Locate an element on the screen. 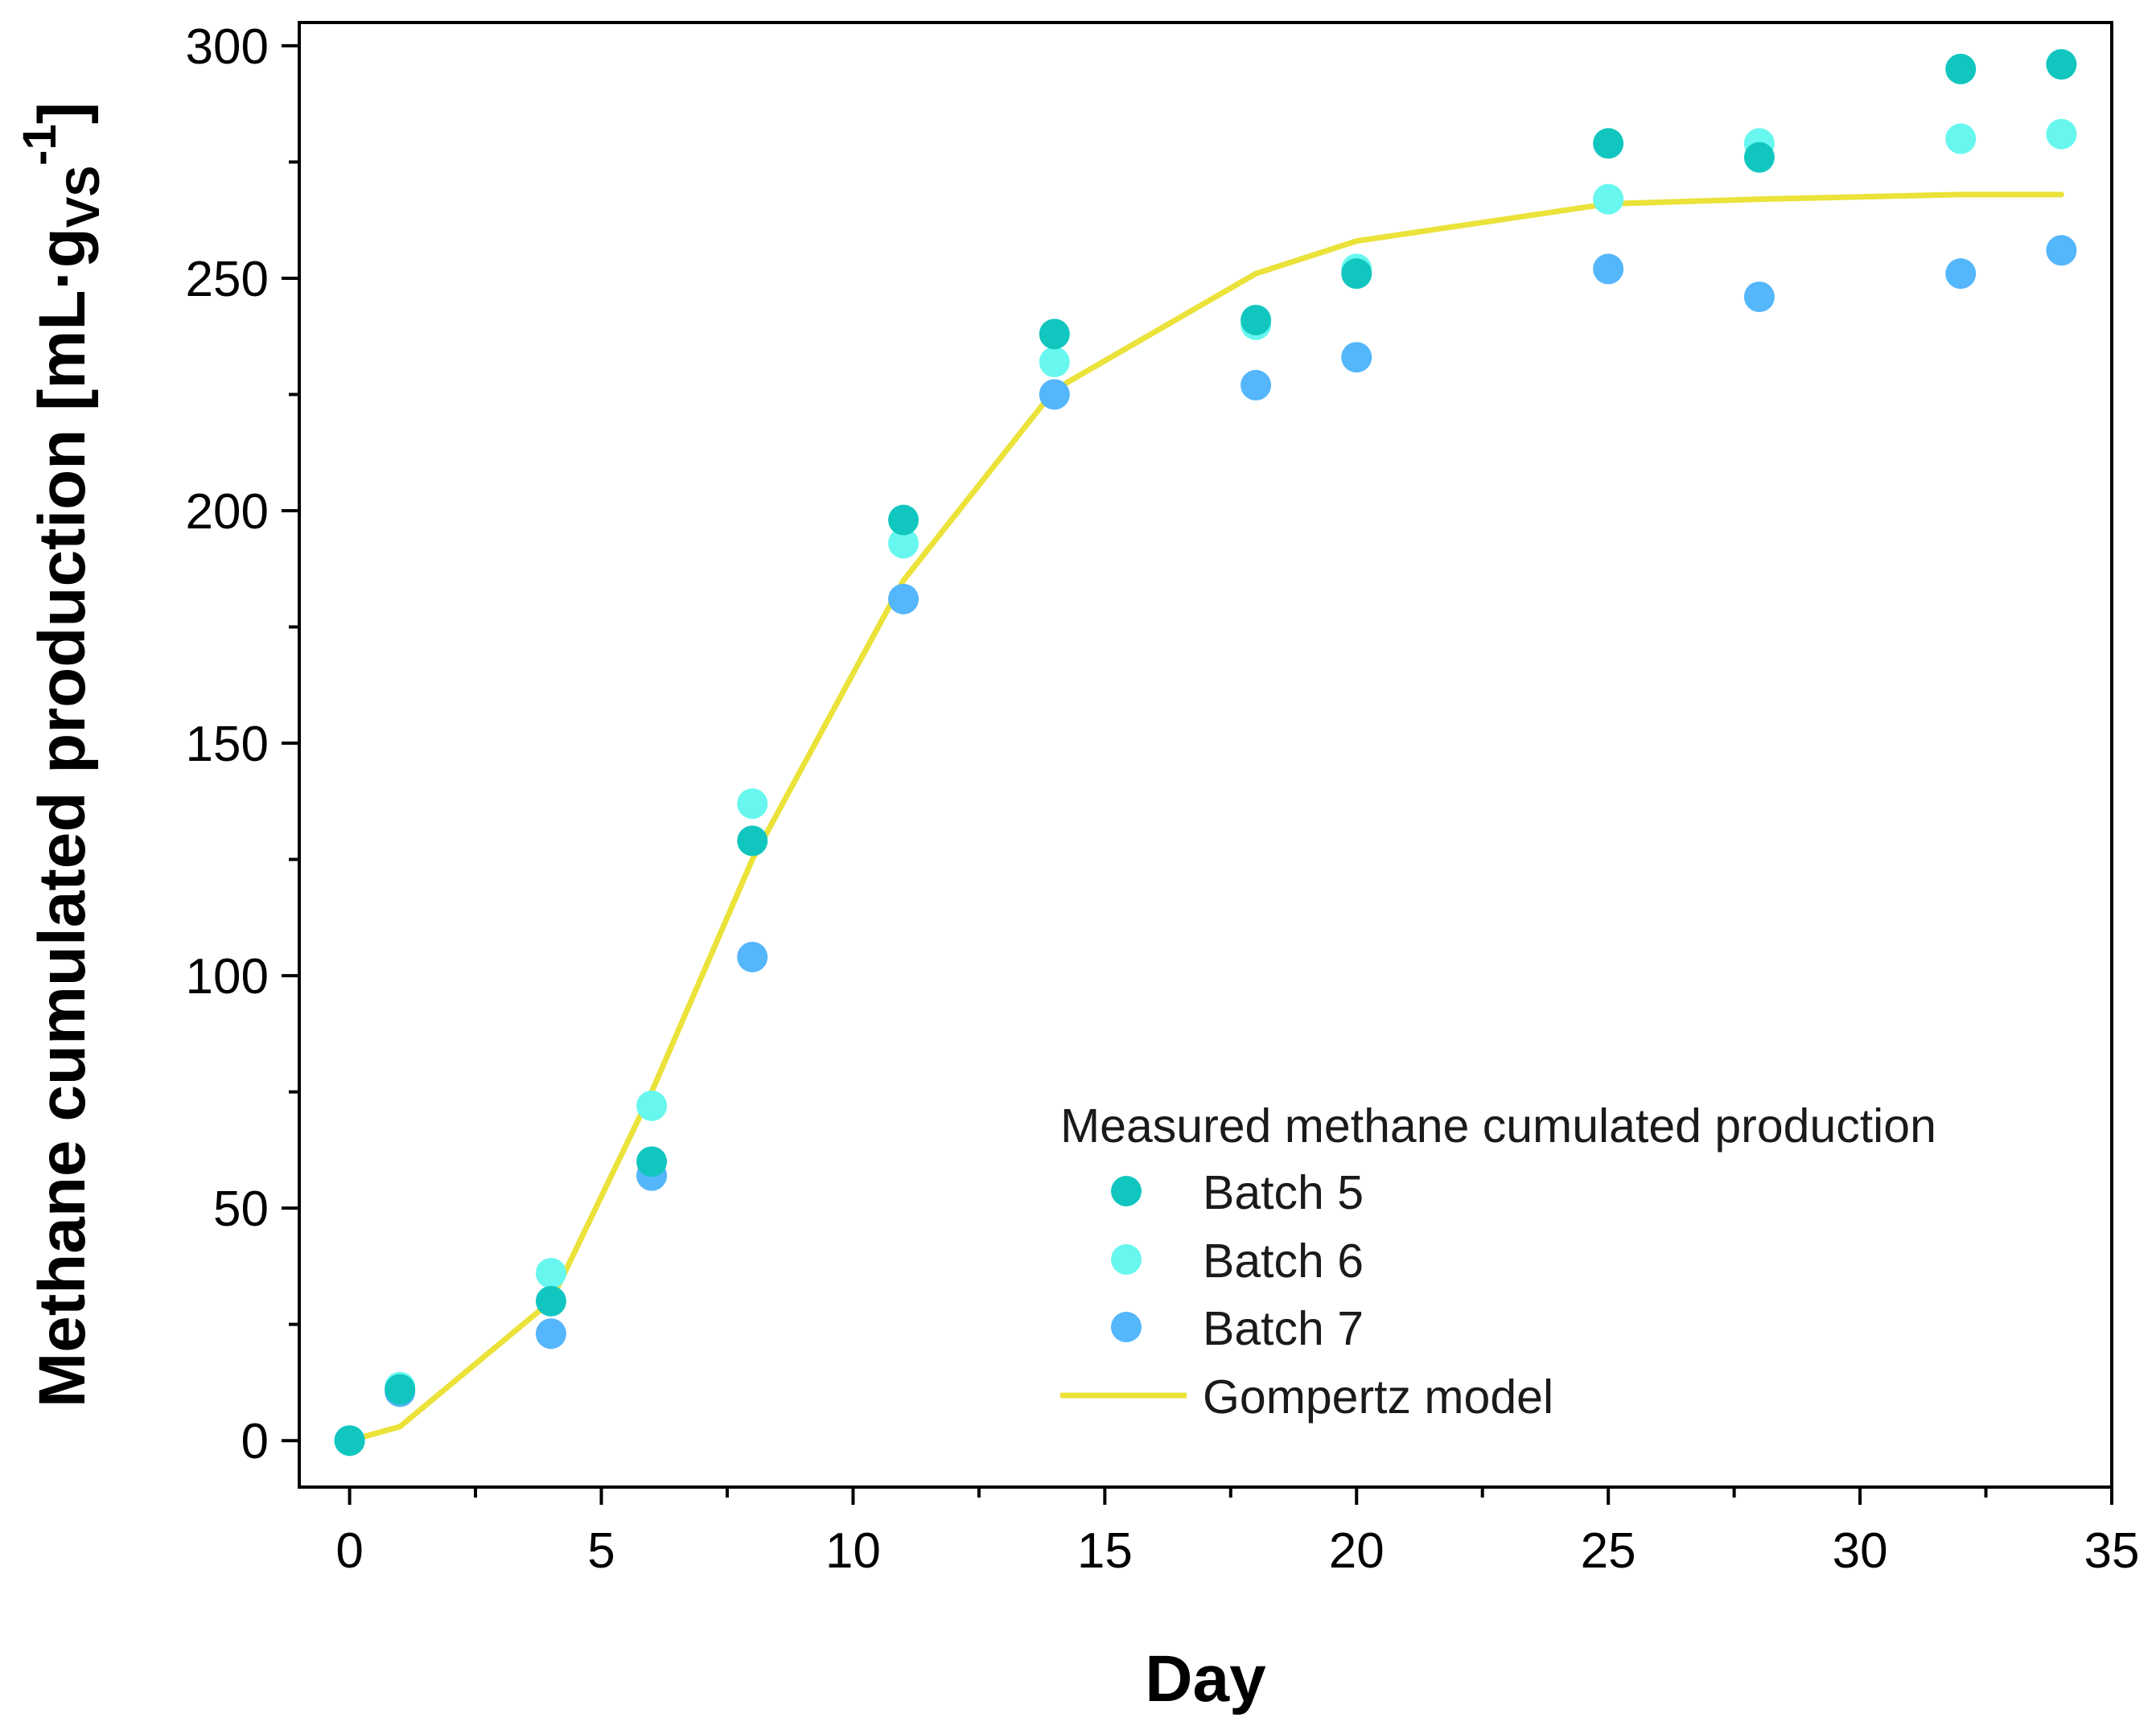 The image size is (2156, 1734). y-tick-label: 50 is located at coordinates (241, 1209).